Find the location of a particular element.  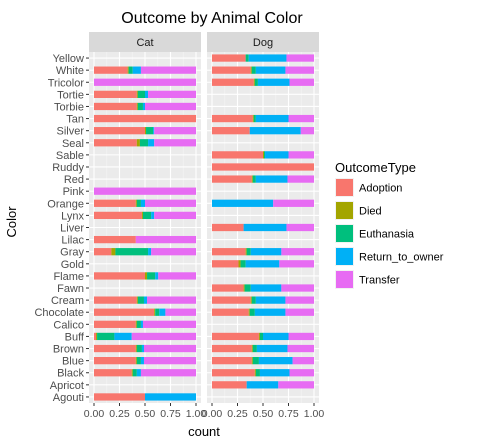

bar-cat-calico-died is located at coordinates (136, 324).